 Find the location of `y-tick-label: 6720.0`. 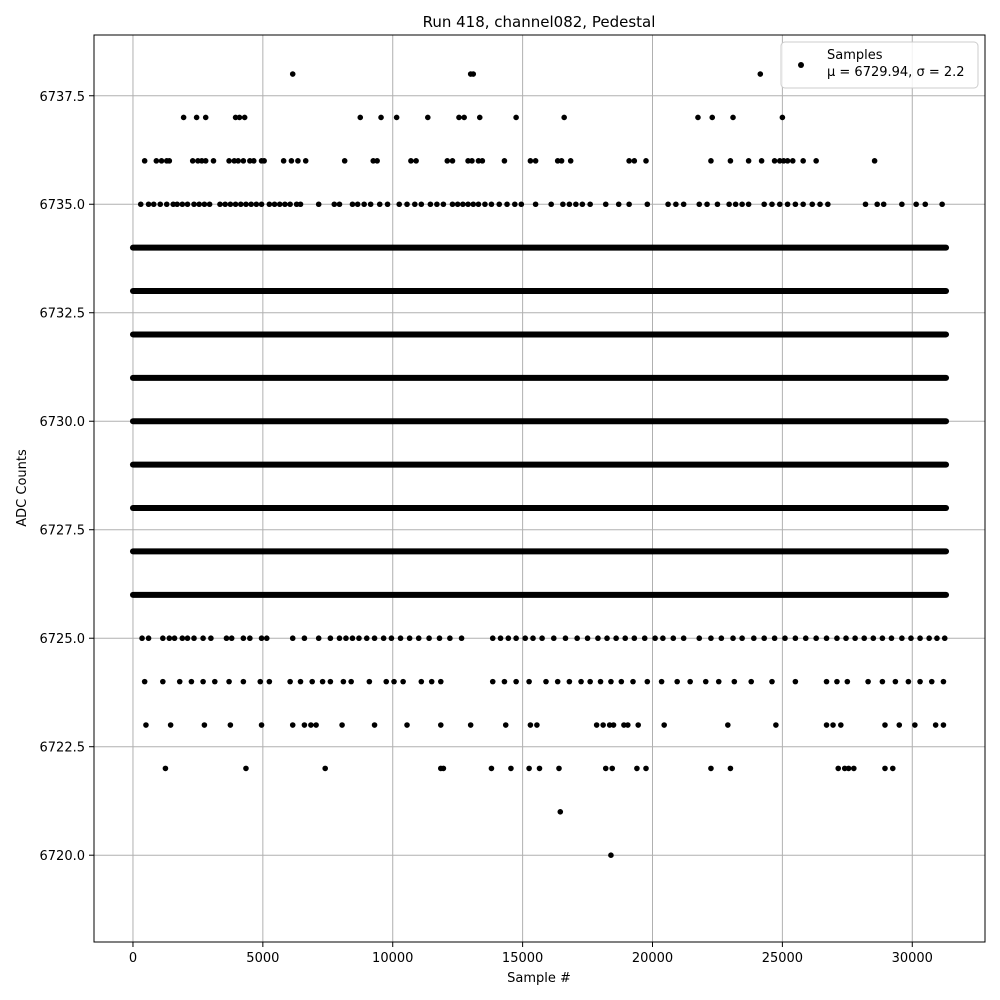

y-tick-label: 6720.0 is located at coordinates (63, 856).